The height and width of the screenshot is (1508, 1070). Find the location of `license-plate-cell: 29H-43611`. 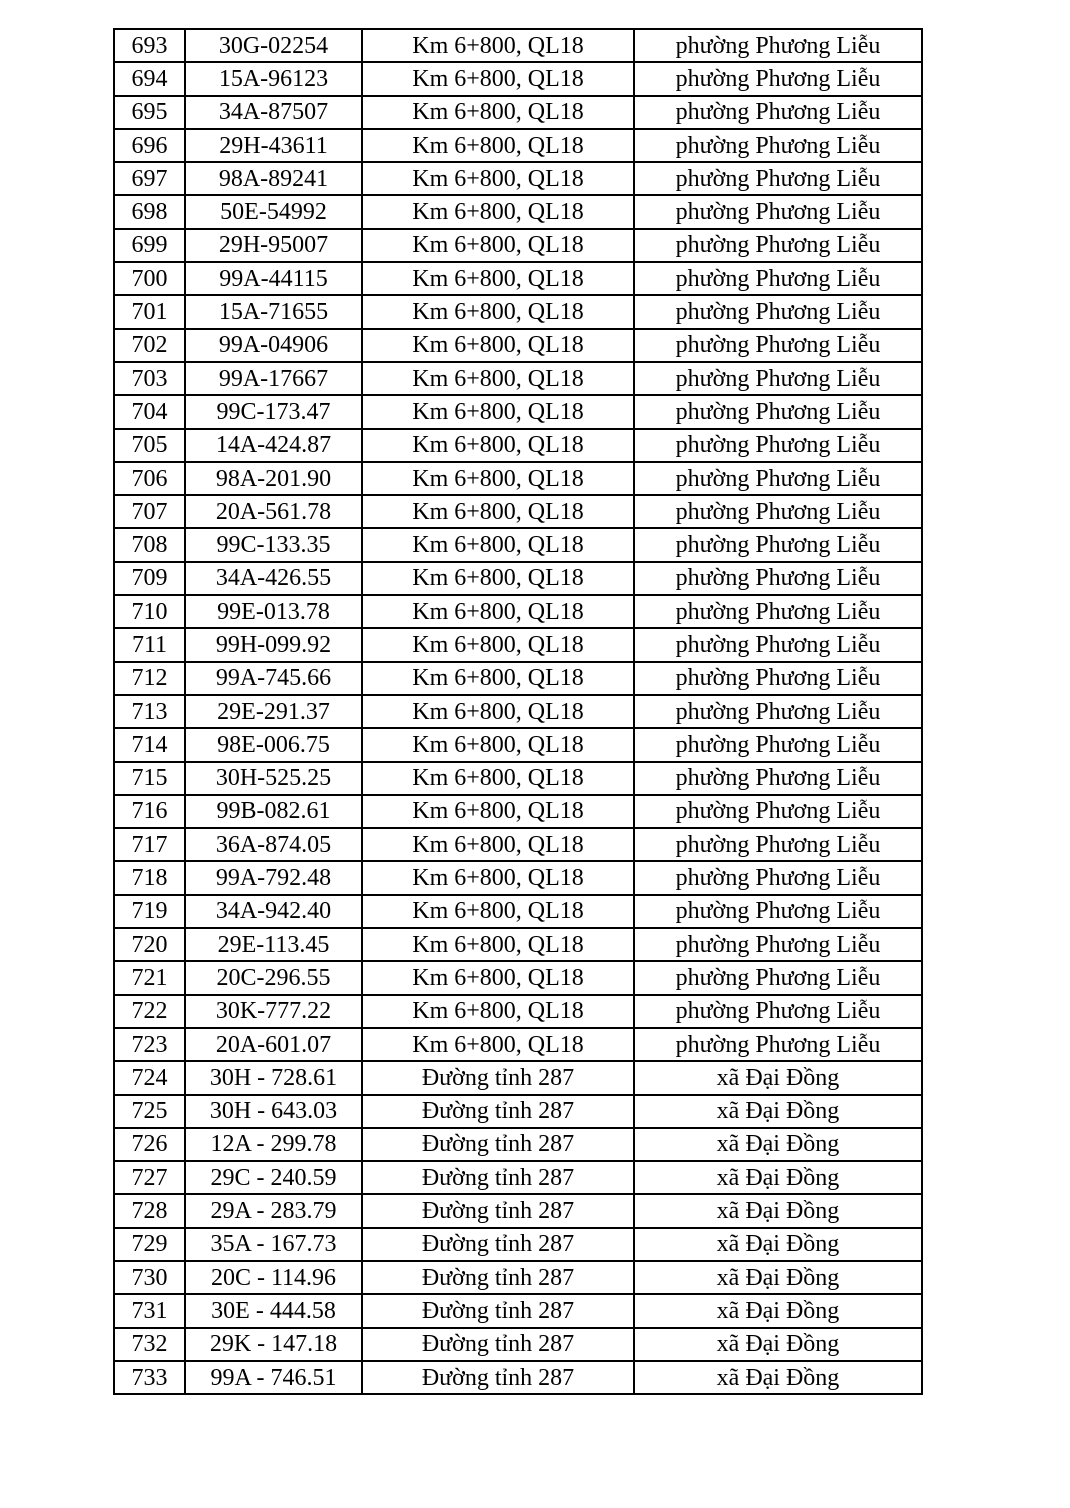

license-plate-cell: 29H-43611 is located at coordinates (273, 145).